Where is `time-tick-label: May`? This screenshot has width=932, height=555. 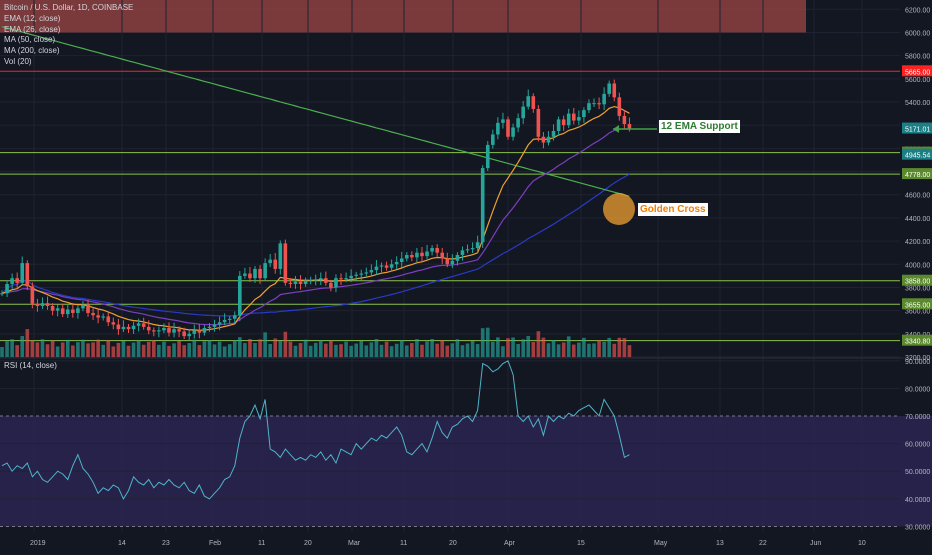 time-tick-label: May is located at coordinates (661, 543).